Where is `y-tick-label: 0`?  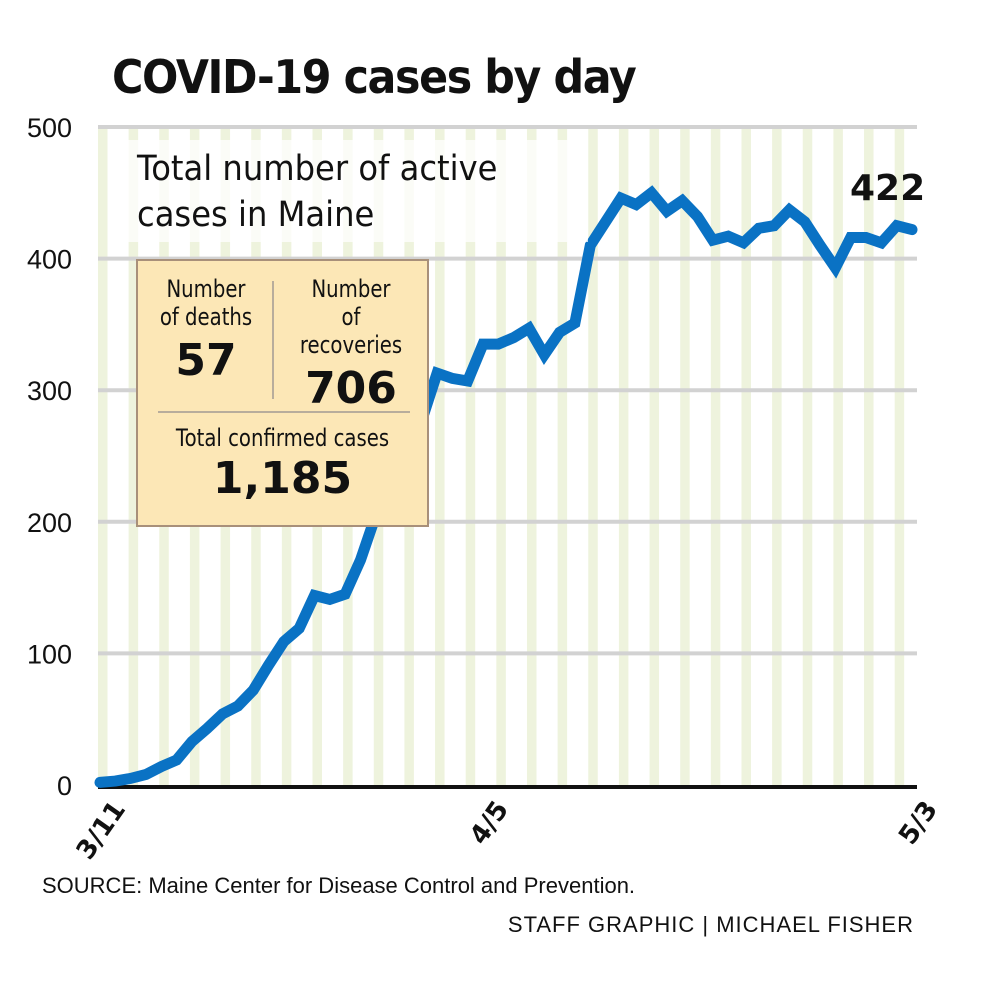
y-tick-label: 0 is located at coordinates (64, 786).